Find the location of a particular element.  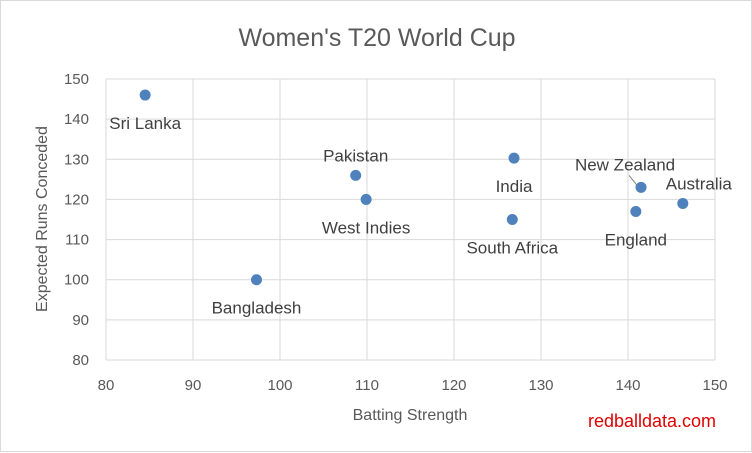

data-label: New Zealand is located at coordinates (625, 164).